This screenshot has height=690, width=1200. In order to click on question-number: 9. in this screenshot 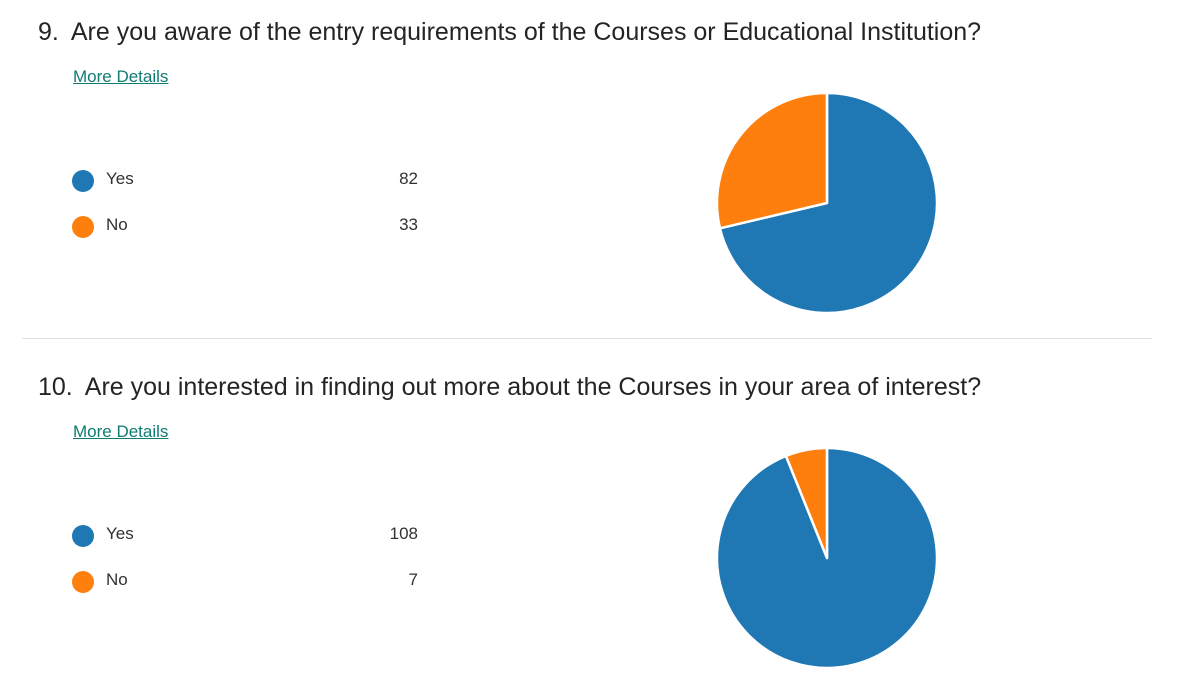, I will do `click(48, 32)`.